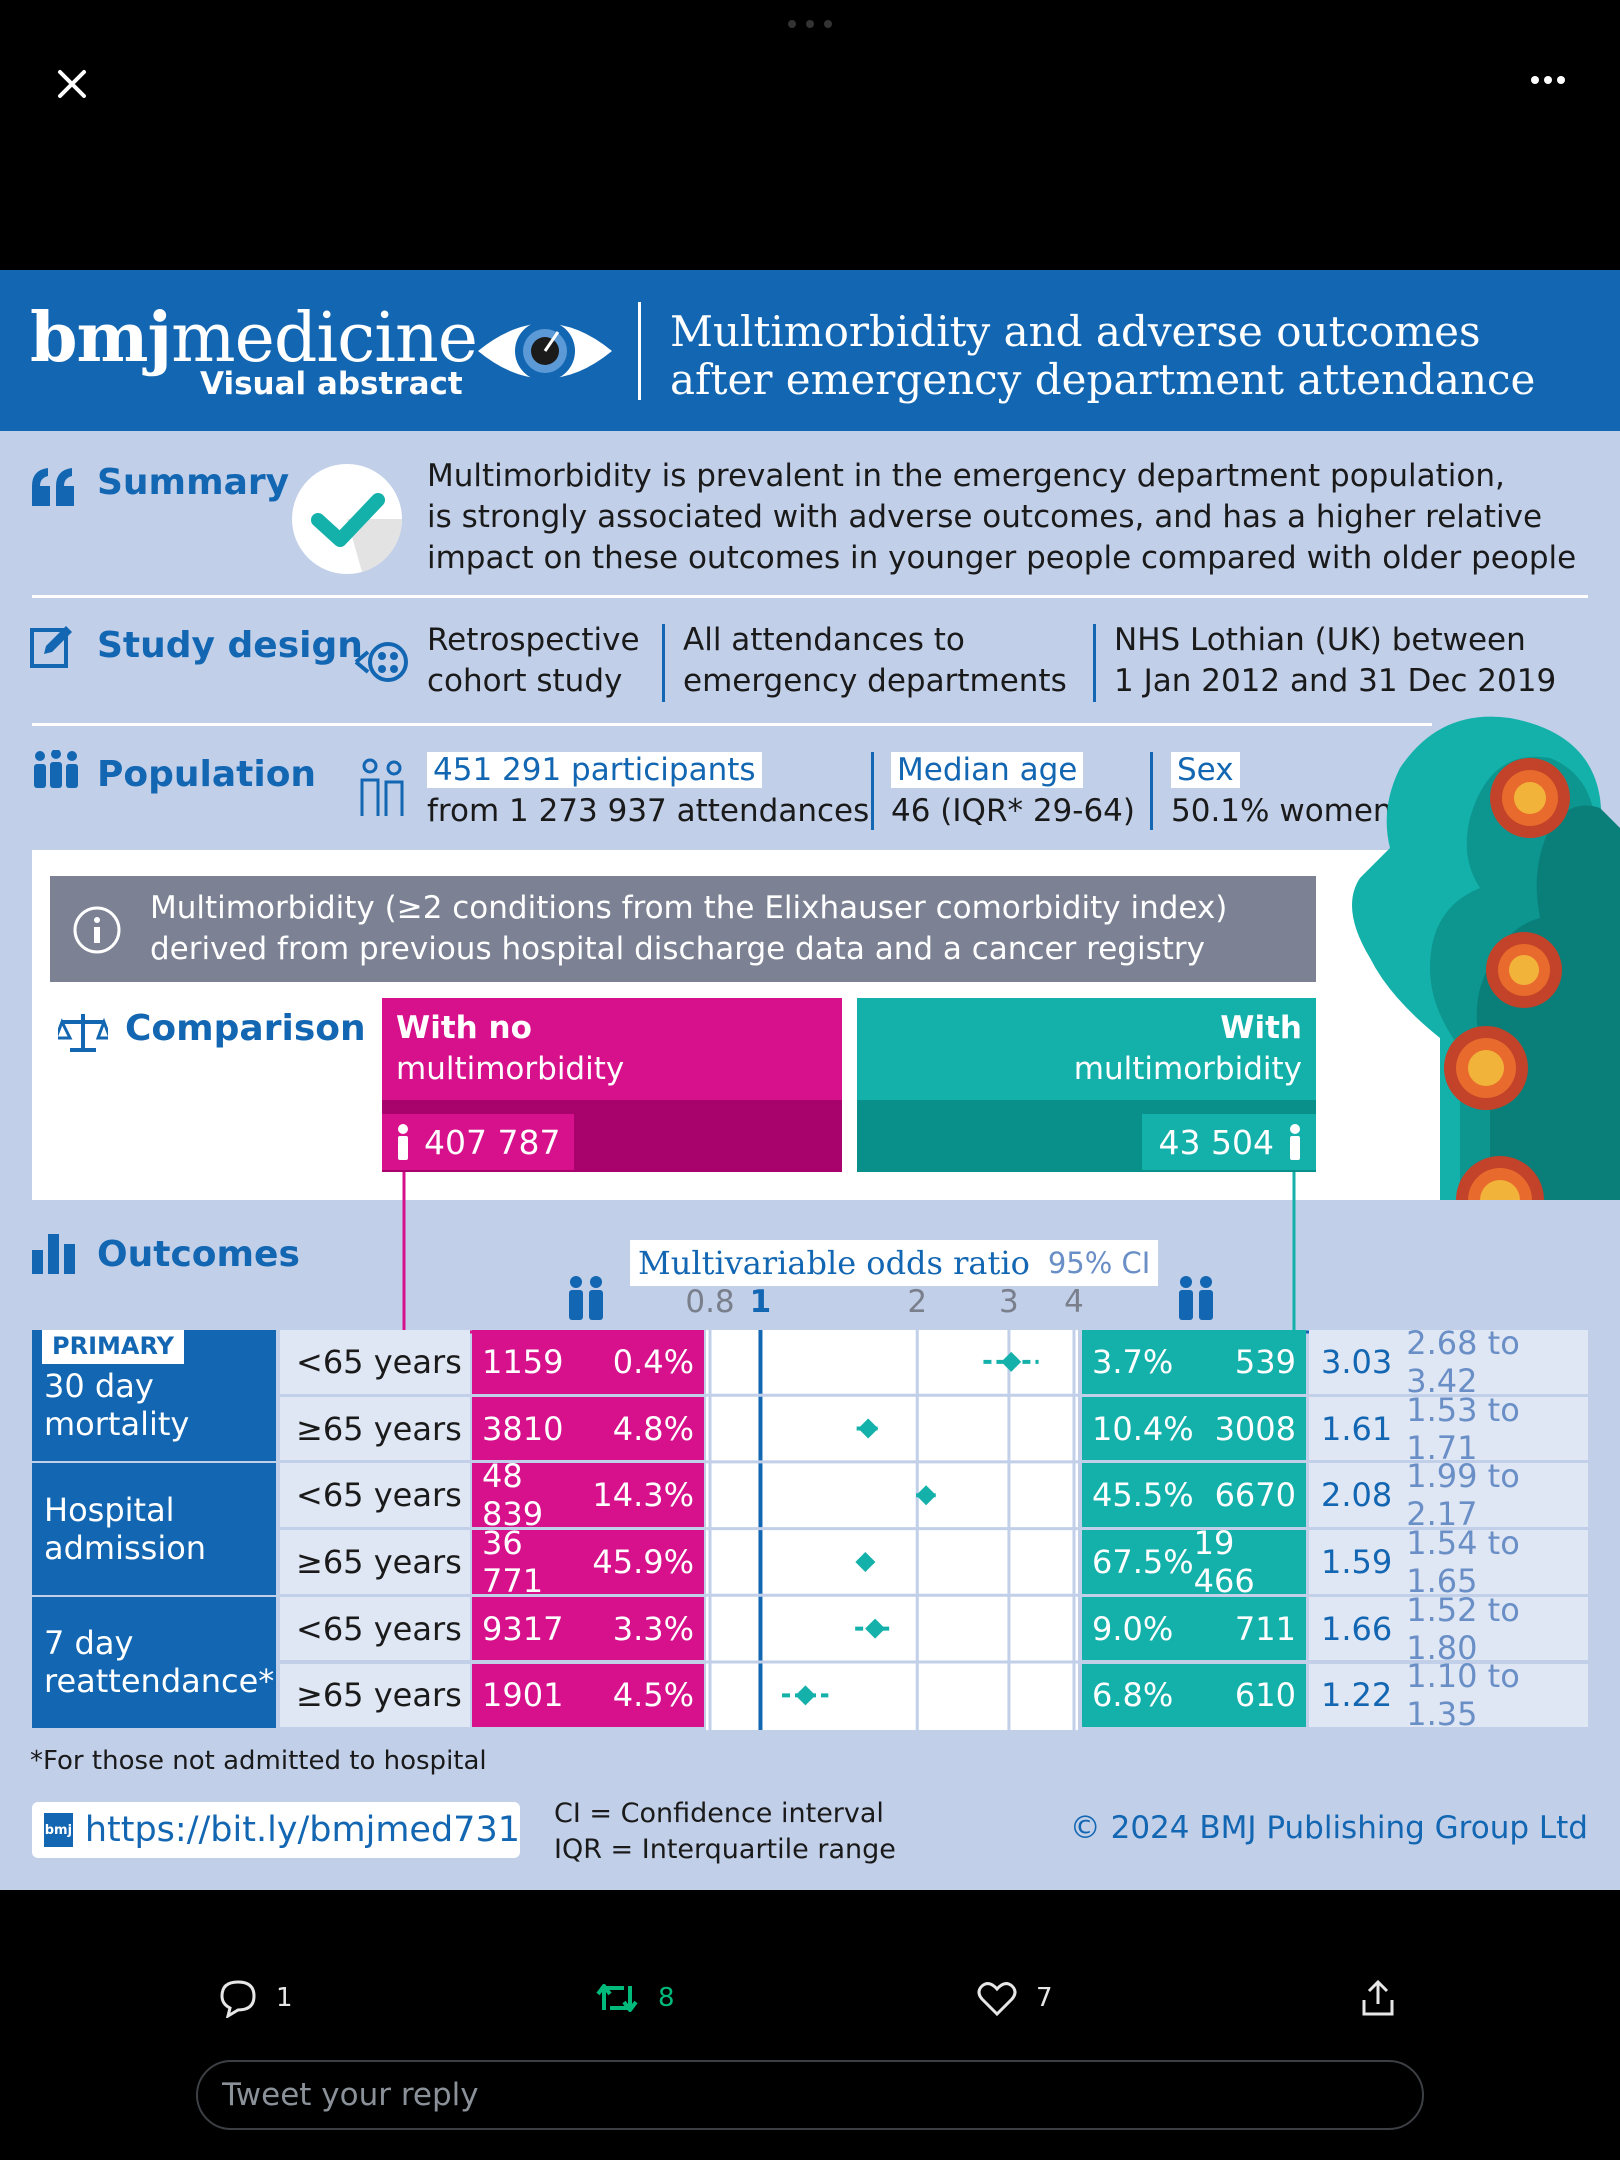  I want to click on reply-field, so click(810, 2095).